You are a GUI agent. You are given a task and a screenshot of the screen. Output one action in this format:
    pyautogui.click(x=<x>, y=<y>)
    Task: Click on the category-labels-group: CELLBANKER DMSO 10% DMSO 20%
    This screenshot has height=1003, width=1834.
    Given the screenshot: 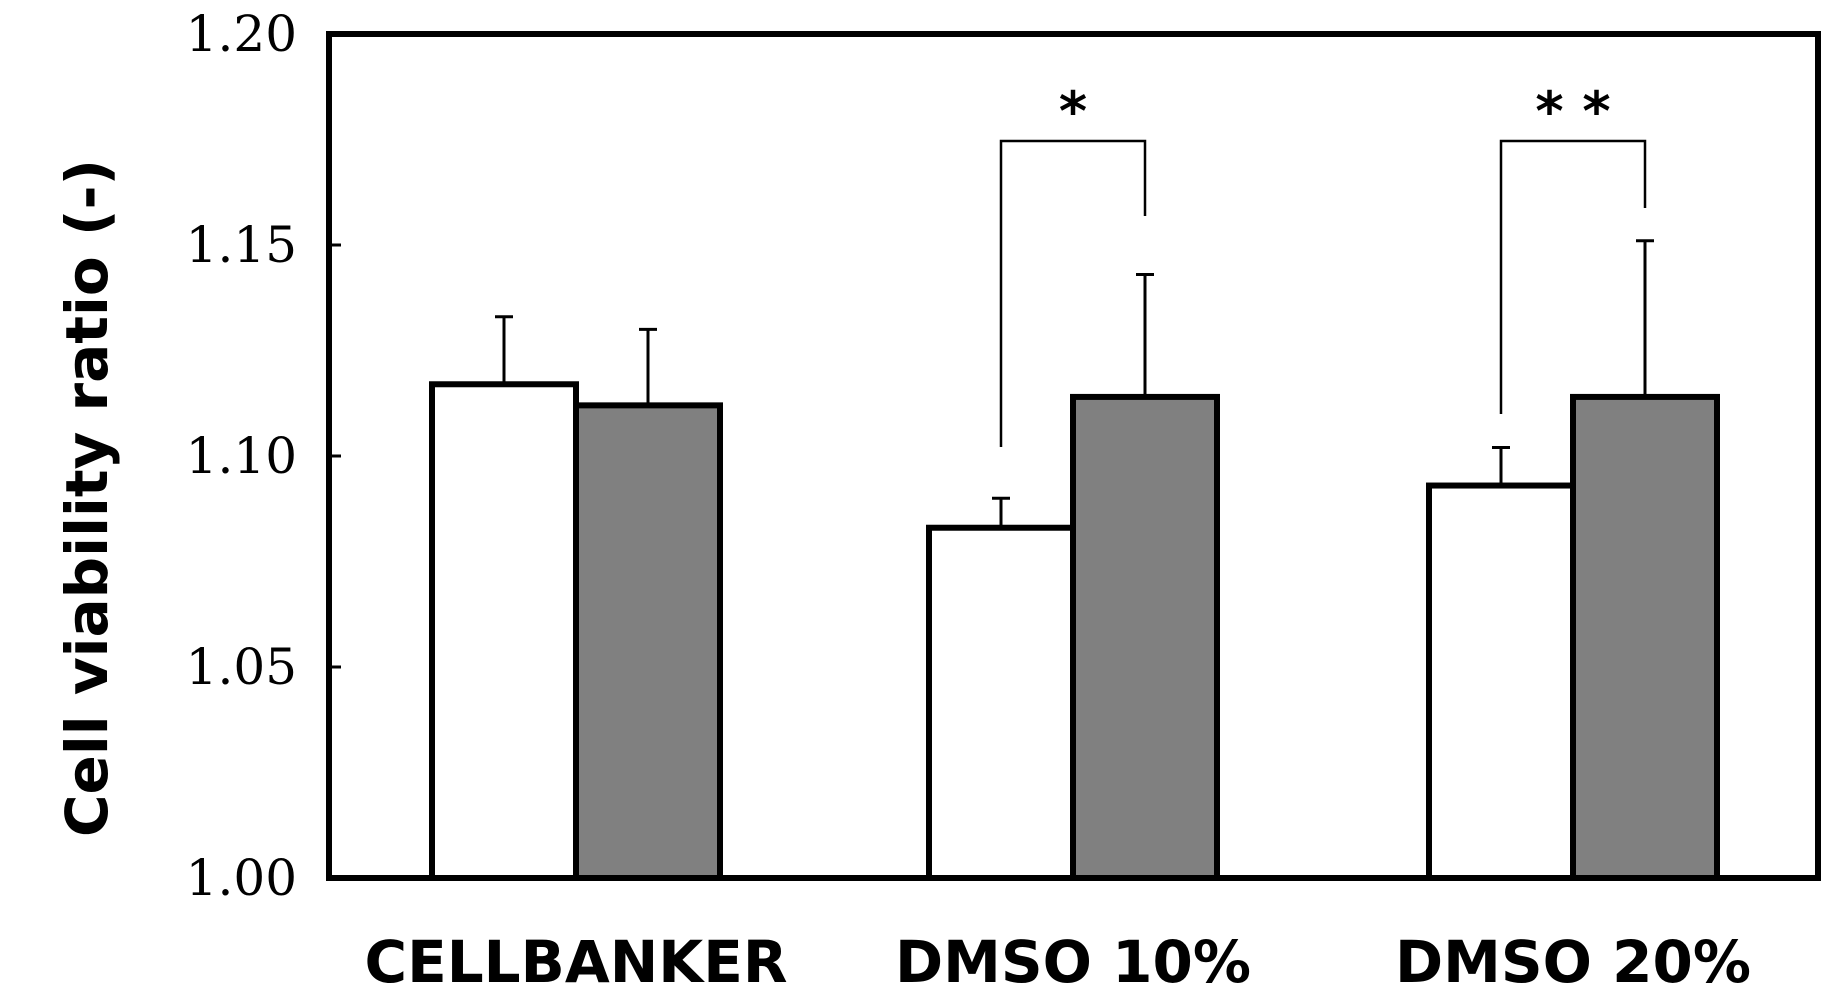 What is the action you would take?
    pyautogui.click(x=1058, y=962)
    